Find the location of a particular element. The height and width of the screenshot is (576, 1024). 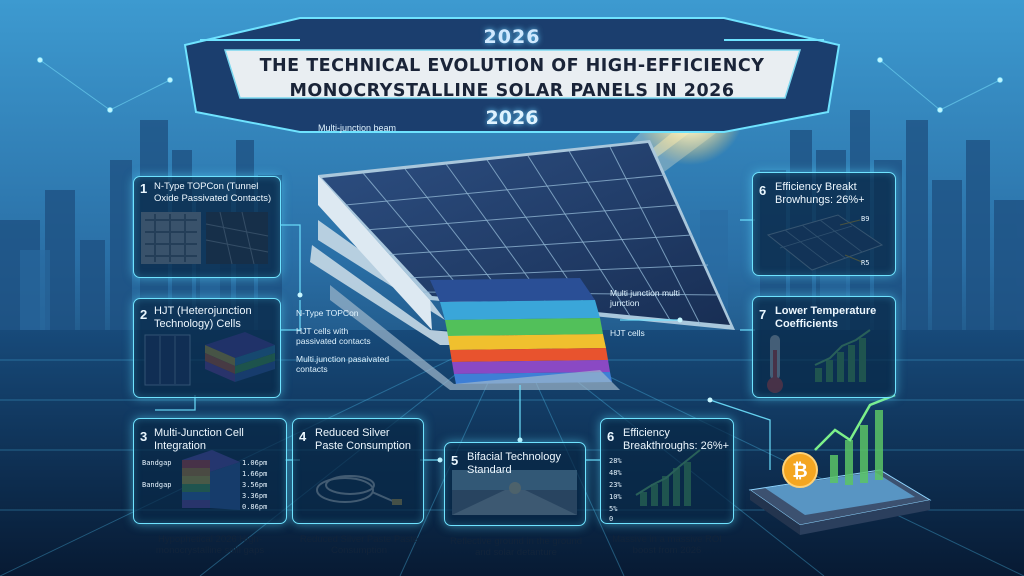

layer-stack is located at coordinates (521, 331).